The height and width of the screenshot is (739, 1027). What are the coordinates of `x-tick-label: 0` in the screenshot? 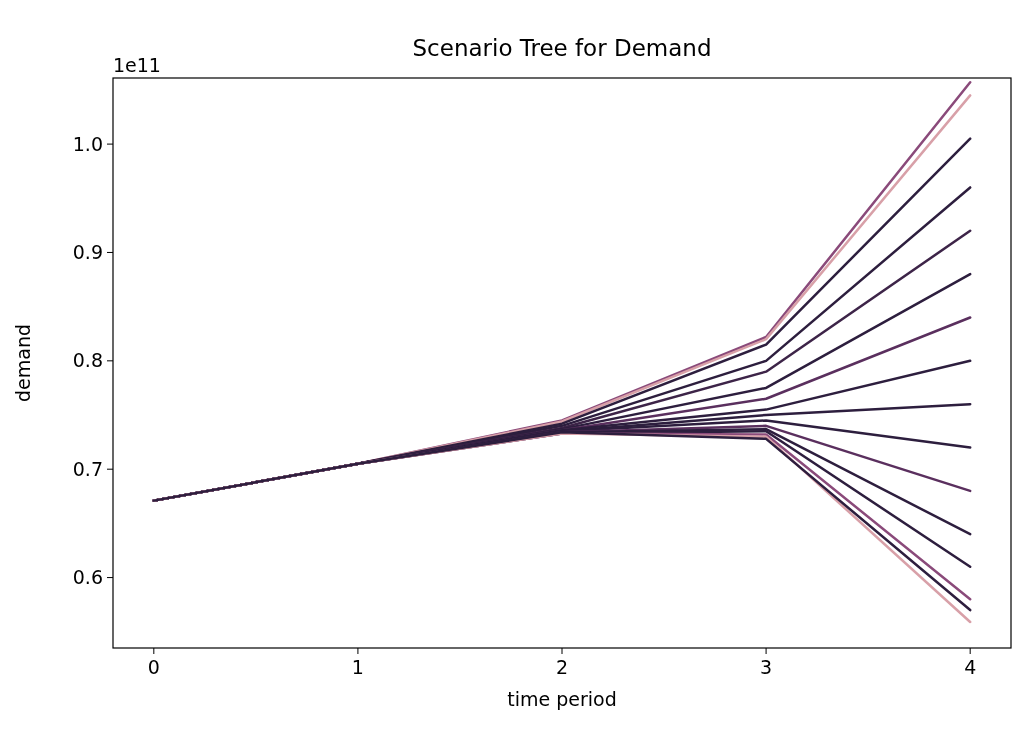 It's located at (153, 667).